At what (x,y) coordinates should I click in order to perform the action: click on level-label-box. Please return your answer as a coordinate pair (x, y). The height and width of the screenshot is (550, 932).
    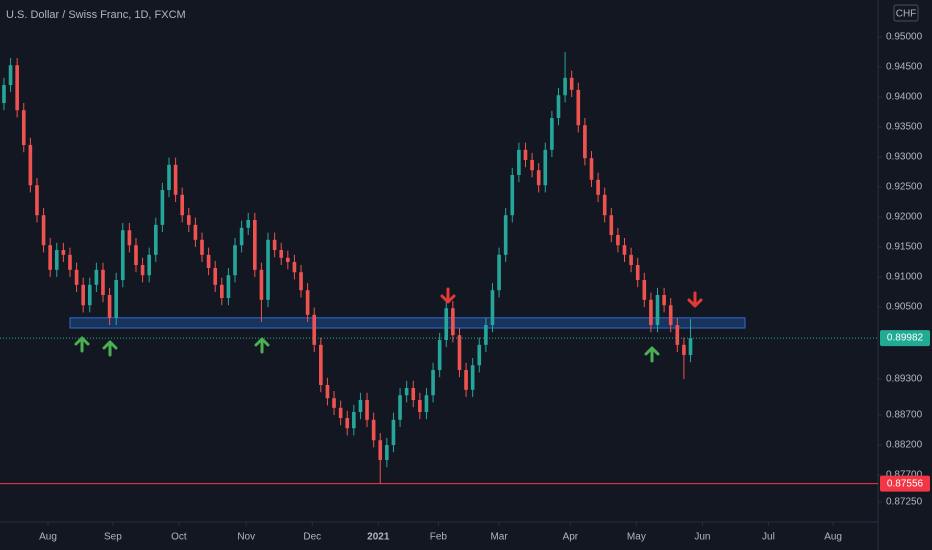
    Looking at the image, I should click on (905, 483).